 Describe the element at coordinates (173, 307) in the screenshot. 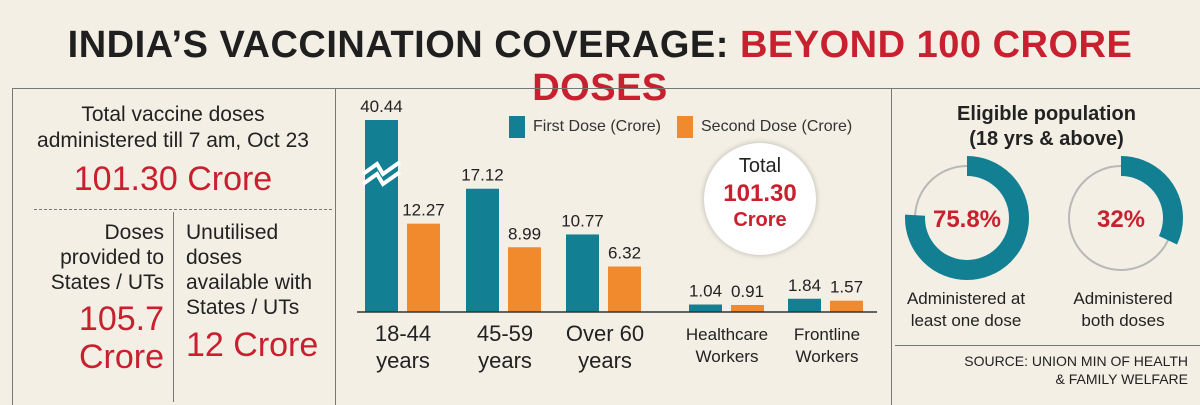

I see `summary-vertical-divider` at that location.